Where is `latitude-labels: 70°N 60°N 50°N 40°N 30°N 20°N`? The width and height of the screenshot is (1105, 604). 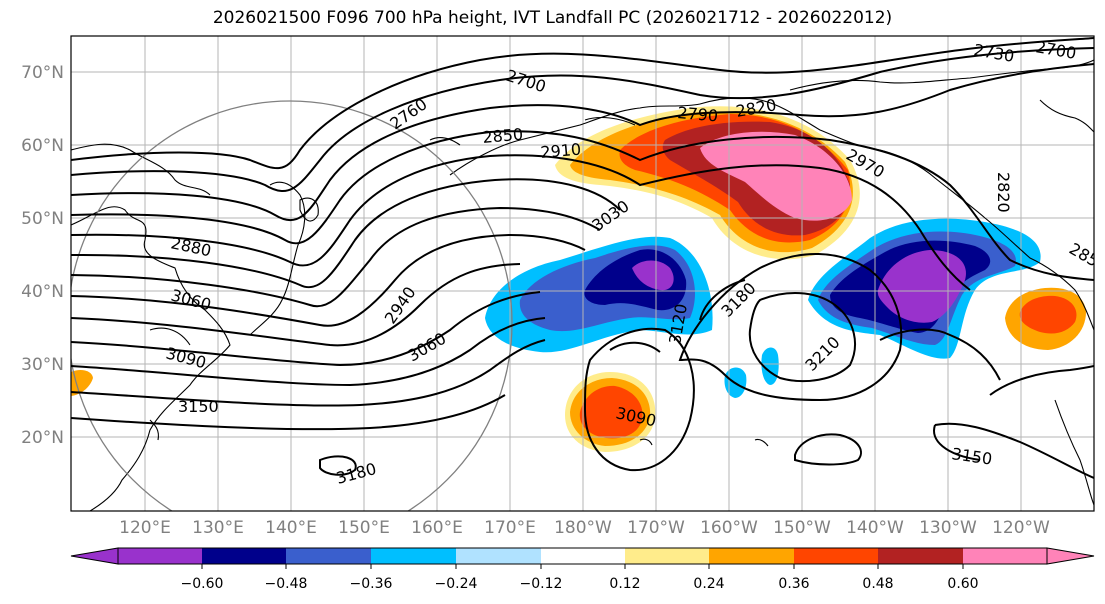
latitude-labels: 70°N 60°N 50°N 40°N 30°N 20°N is located at coordinates (42, 255).